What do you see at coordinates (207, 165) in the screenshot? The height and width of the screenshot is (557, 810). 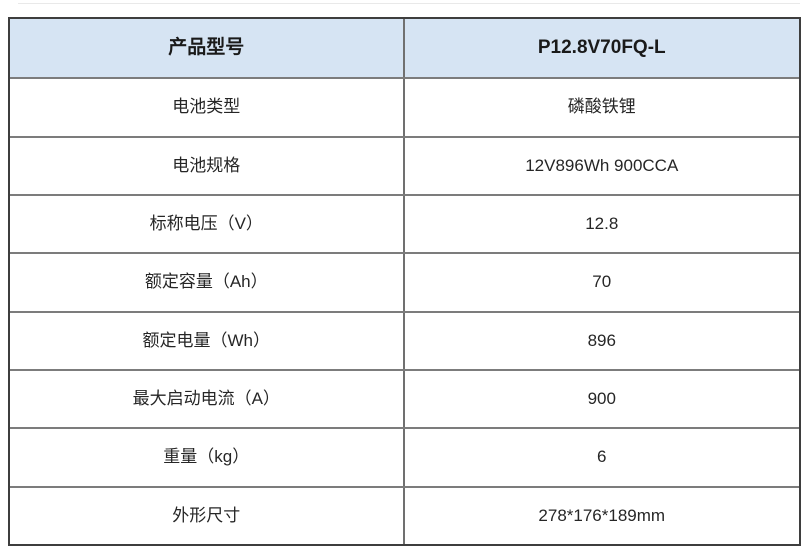 I see `spec-label-battery-spec: 电池规格` at bounding box center [207, 165].